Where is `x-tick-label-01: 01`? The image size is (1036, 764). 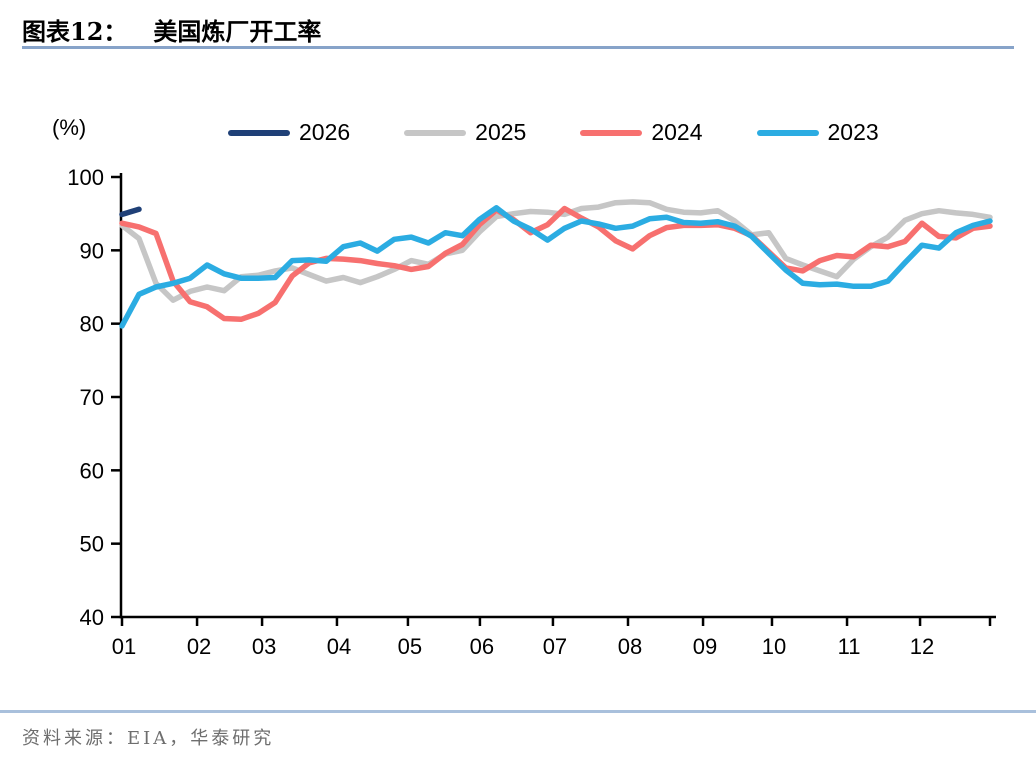 x-tick-label-01: 01 is located at coordinates (124, 646).